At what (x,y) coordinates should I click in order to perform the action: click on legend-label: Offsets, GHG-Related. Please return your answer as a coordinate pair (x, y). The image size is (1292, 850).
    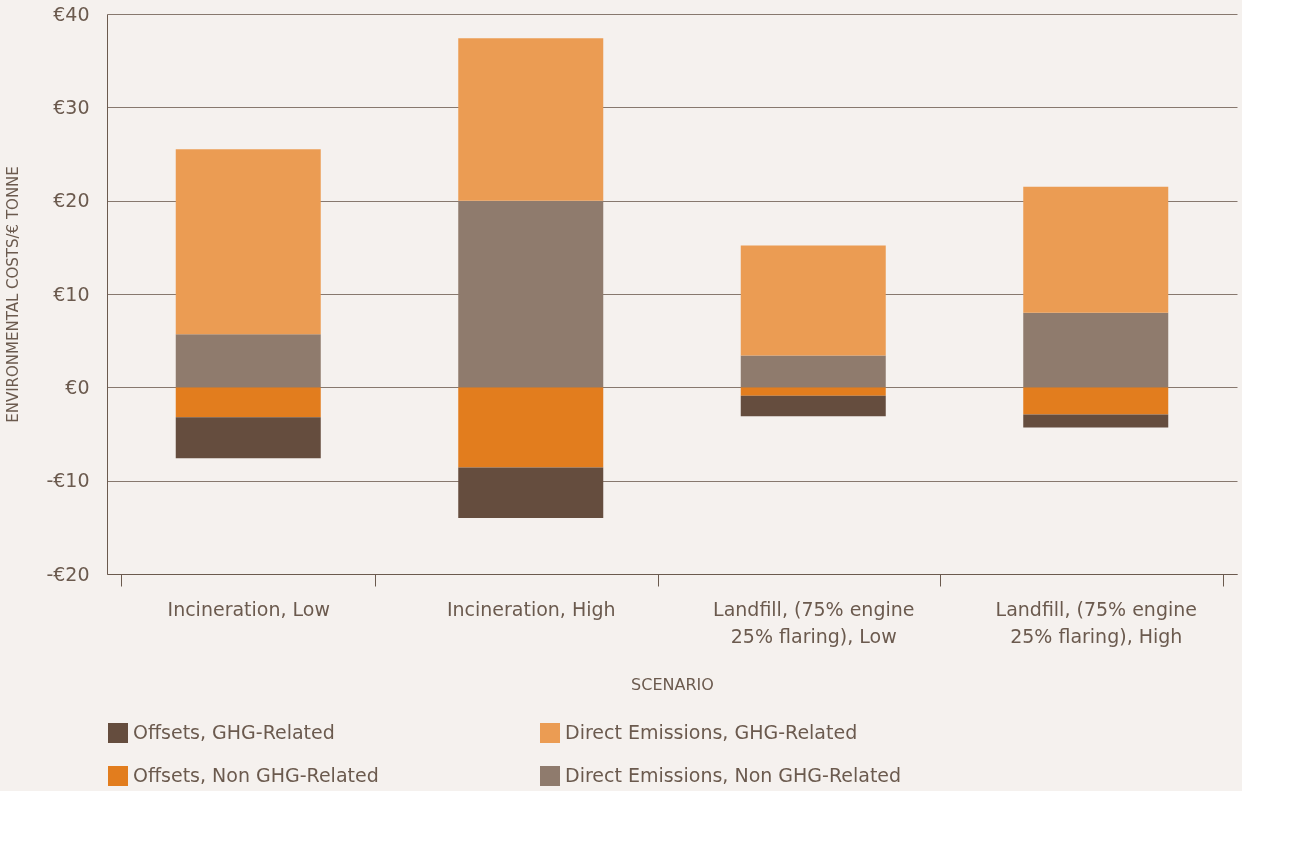
    Looking at the image, I should click on (234, 732).